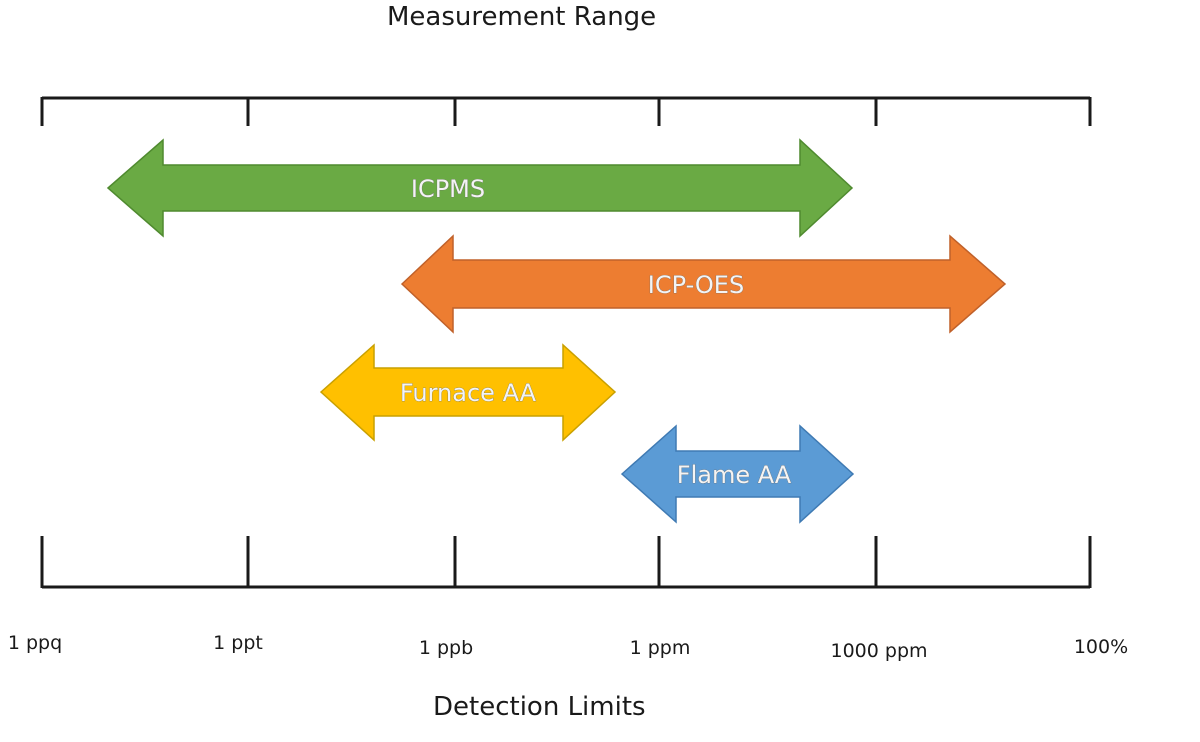  Describe the element at coordinates (660, 648) in the screenshot. I see `axis-label-1ppm: 1 ppm` at that location.